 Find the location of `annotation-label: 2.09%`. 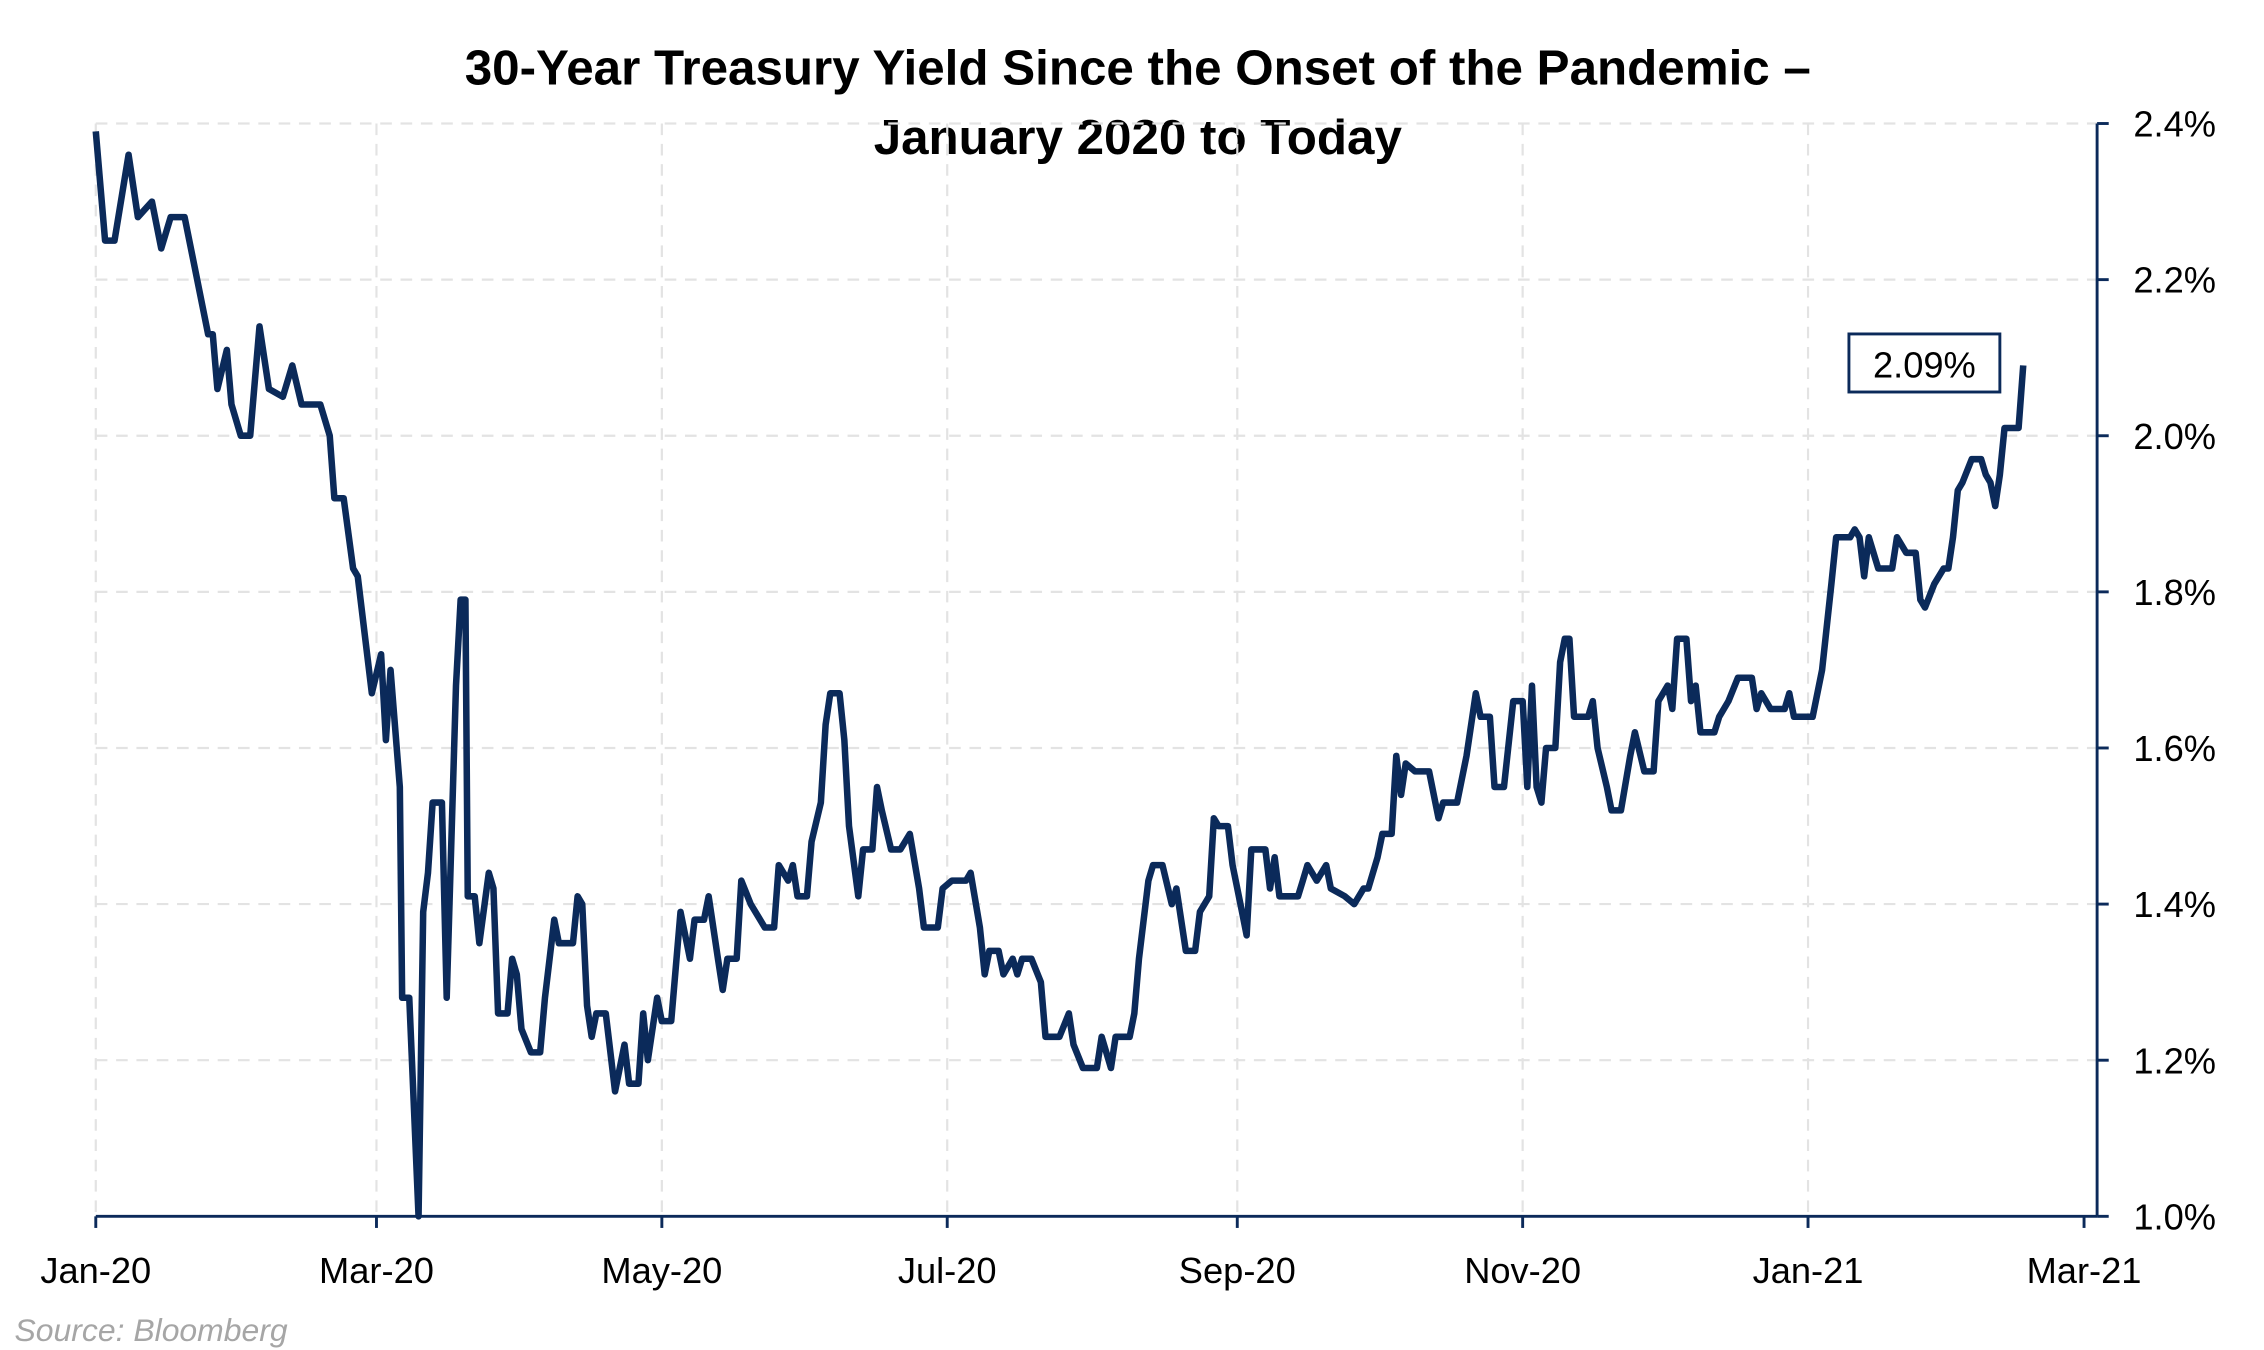

annotation-label: 2.09% is located at coordinates (1924, 364).